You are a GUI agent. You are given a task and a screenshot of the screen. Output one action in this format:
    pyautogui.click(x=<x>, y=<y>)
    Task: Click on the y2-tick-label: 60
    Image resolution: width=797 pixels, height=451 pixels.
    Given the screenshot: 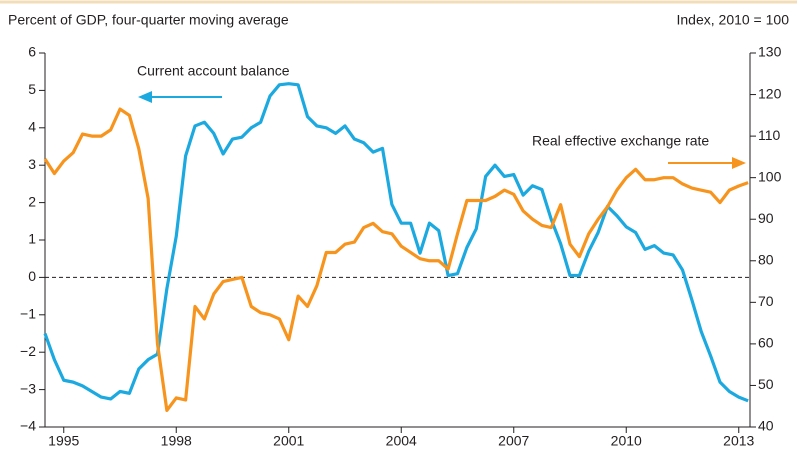 What is the action you would take?
    pyautogui.click(x=766, y=343)
    